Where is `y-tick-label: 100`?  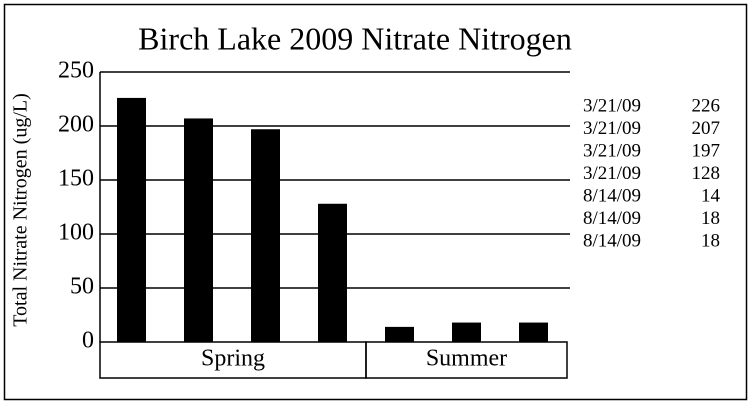 y-tick-label: 100 is located at coordinates (76, 233).